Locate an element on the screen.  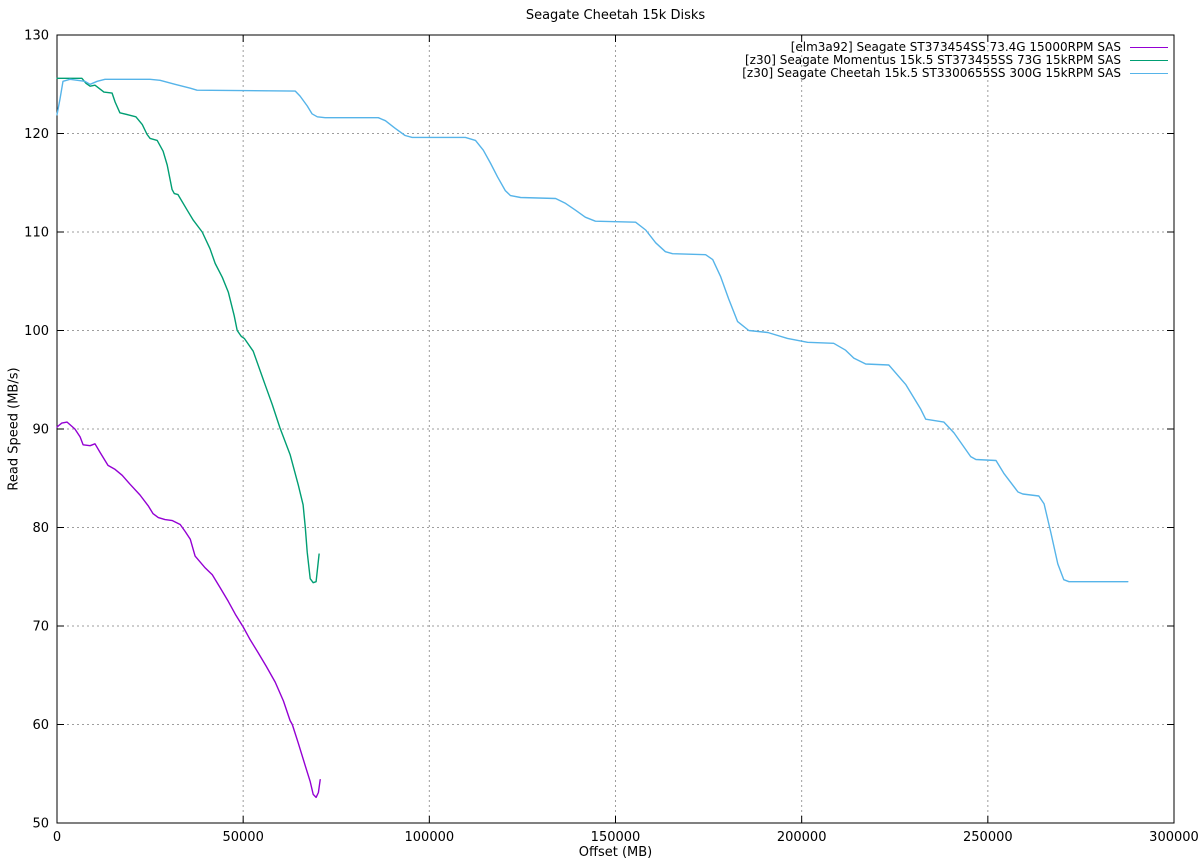
x-tick-label: 250000 is located at coordinates (988, 837).